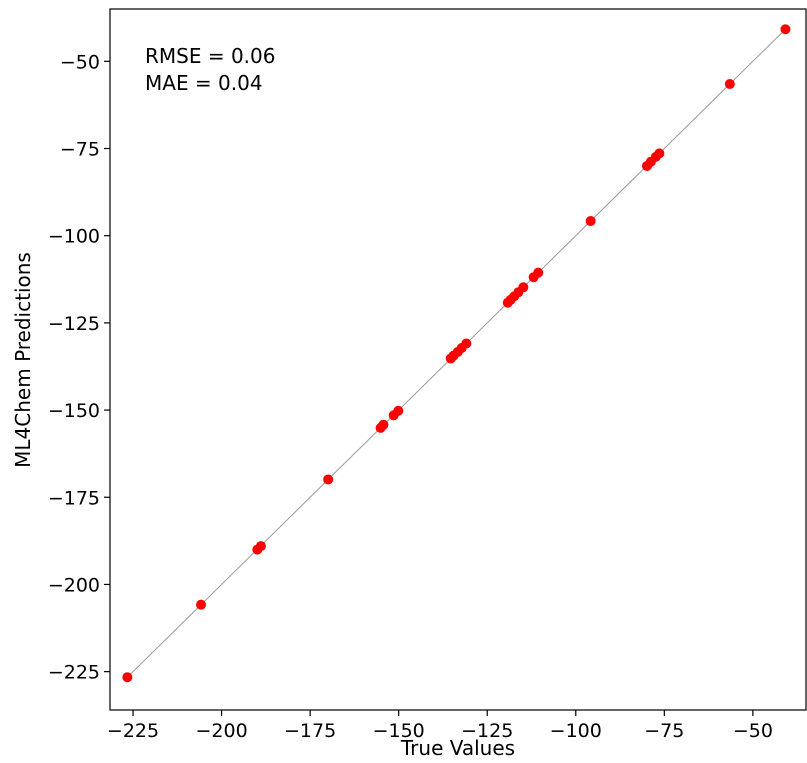 Image resolution: width=807 pixels, height=763 pixels. I want to click on y-tick-label: −100, so click(74, 237).